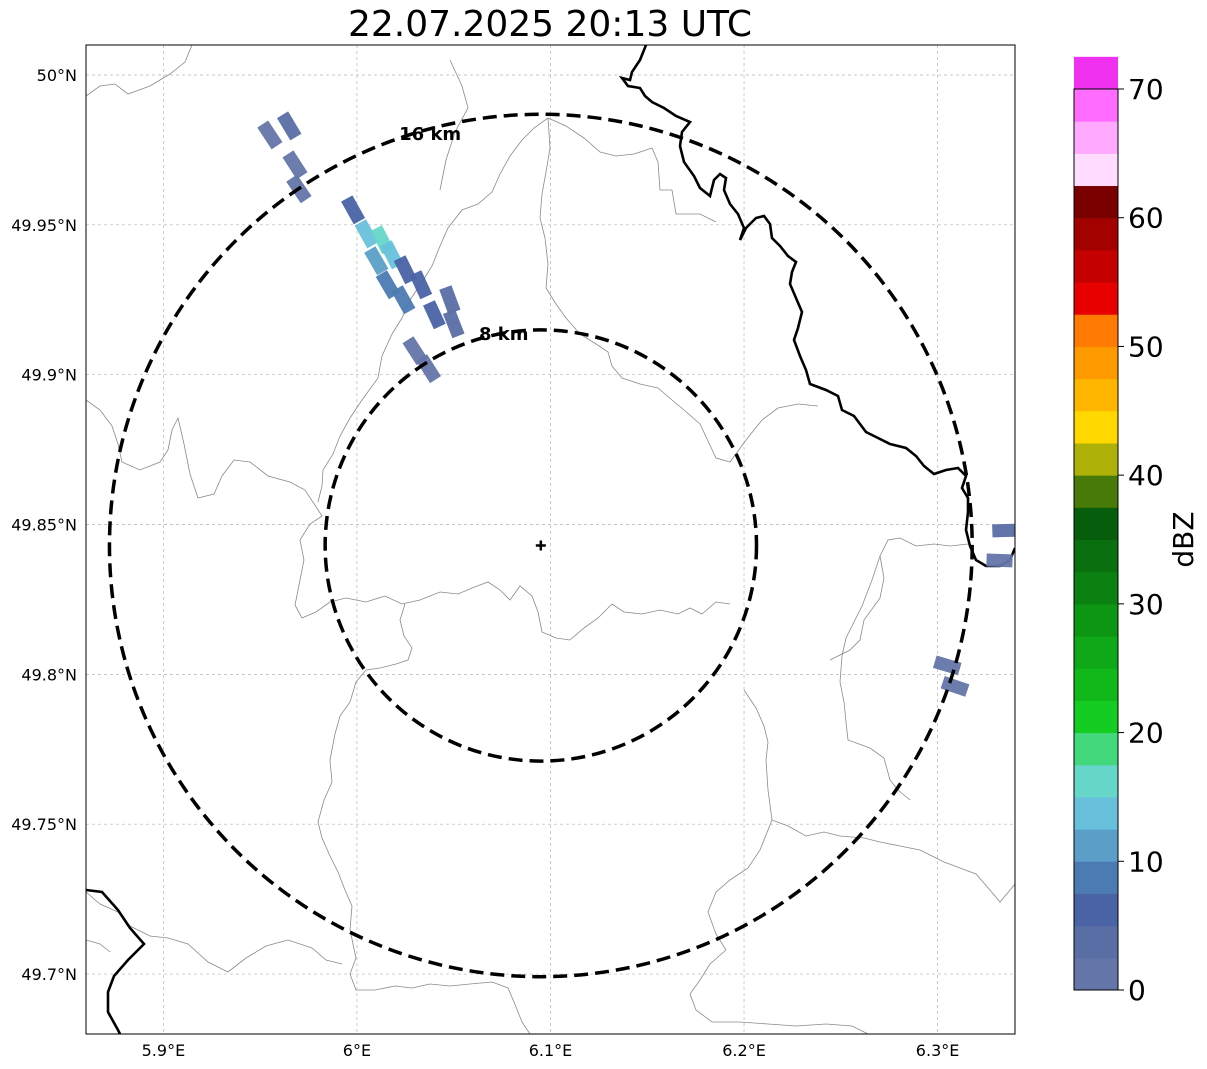 This screenshot has height=1069, width=1207. I want to click on y-tick-label: 49.85°N, so click(44, 525).